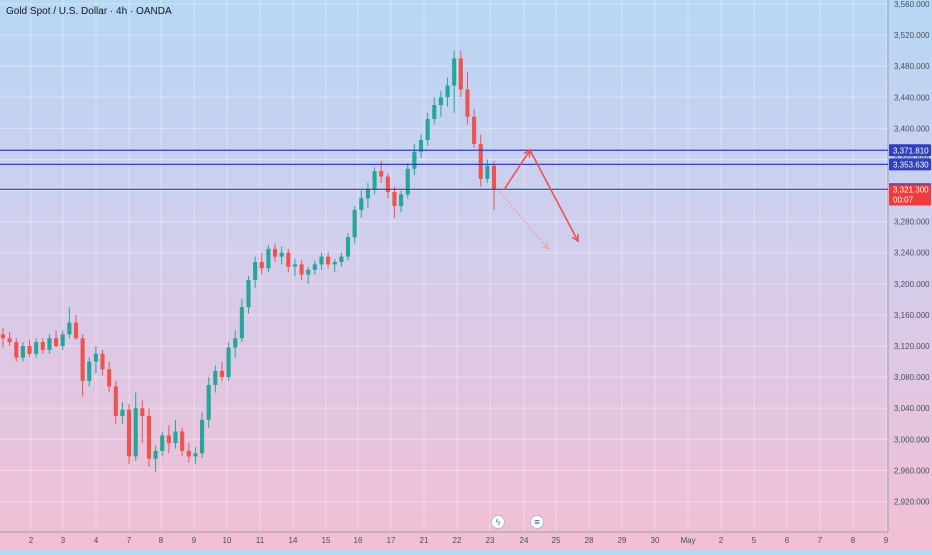  What do you see at coordinates (912, 439) in the screenshot?
I see `y-tick-label: 3,000.000` at bounding box center [912, 439].